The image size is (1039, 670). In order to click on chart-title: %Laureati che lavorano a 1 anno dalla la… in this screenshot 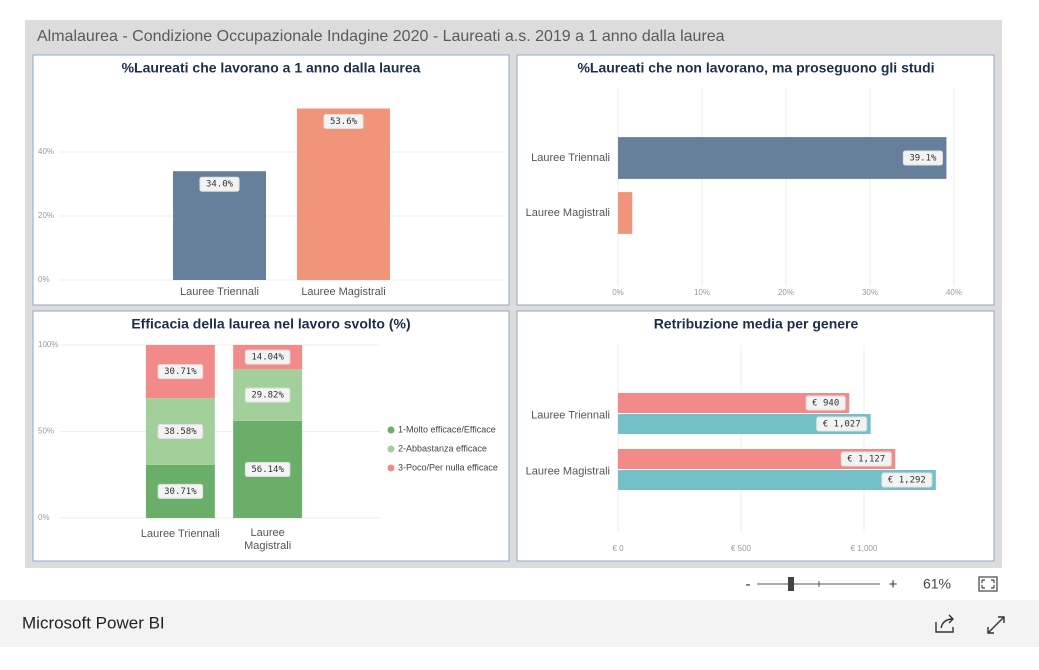, I will do `click(271, 68)`.